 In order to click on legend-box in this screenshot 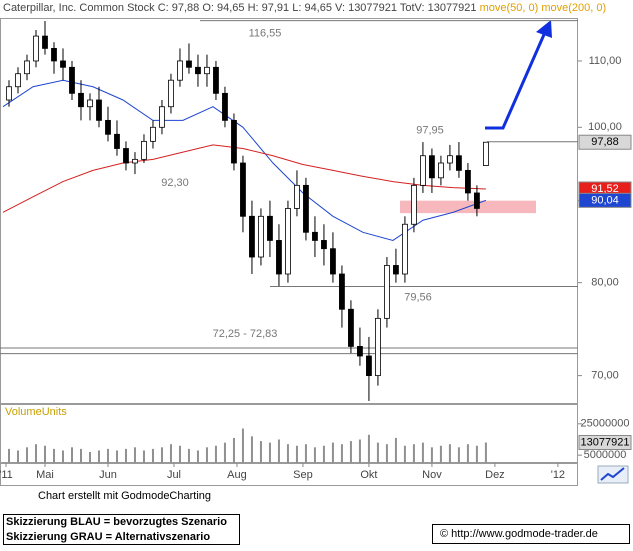, I will do `click(121, 529)`.